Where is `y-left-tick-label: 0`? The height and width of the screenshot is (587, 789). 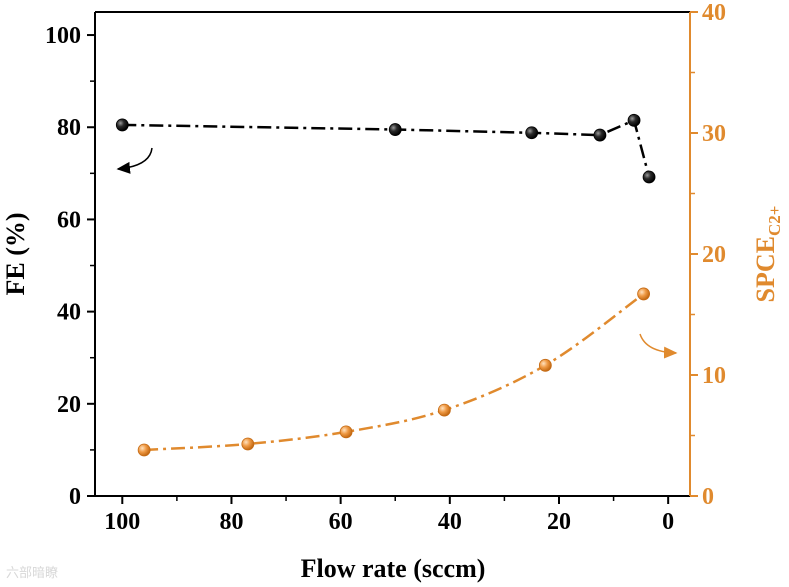
y-left-tick-label: 0 is located at coordinates (75, 497).